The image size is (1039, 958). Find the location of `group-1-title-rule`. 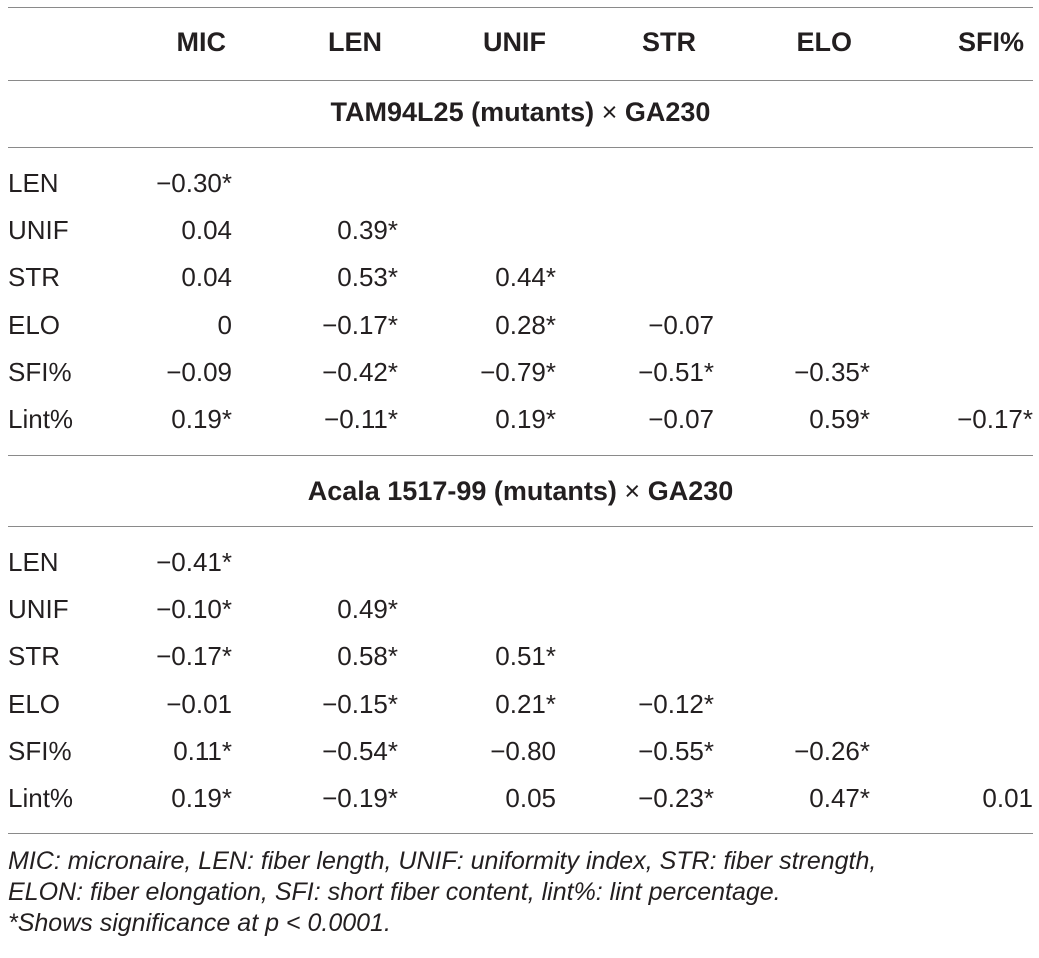

group-1-title-rule is located at coordinates (520, 147).